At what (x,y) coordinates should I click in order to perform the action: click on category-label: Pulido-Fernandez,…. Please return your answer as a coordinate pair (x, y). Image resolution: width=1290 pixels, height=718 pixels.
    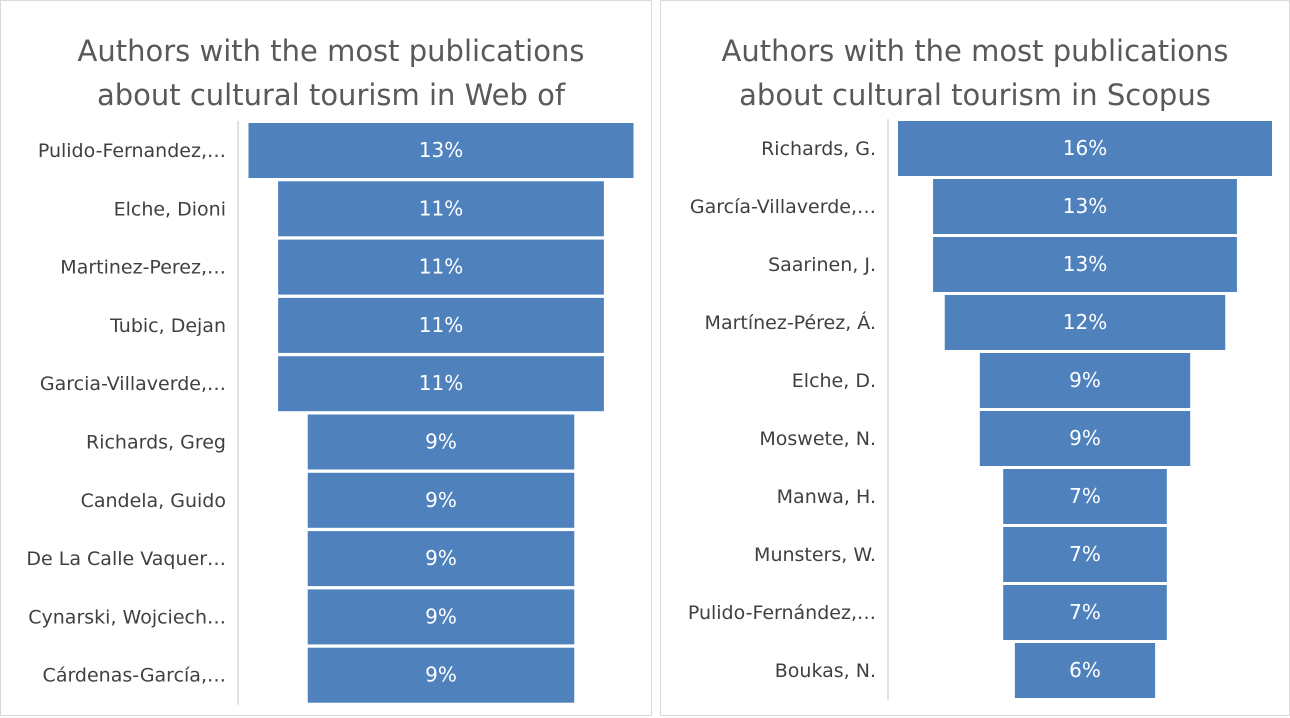
    Looking at the image, I should click on (132, 151).